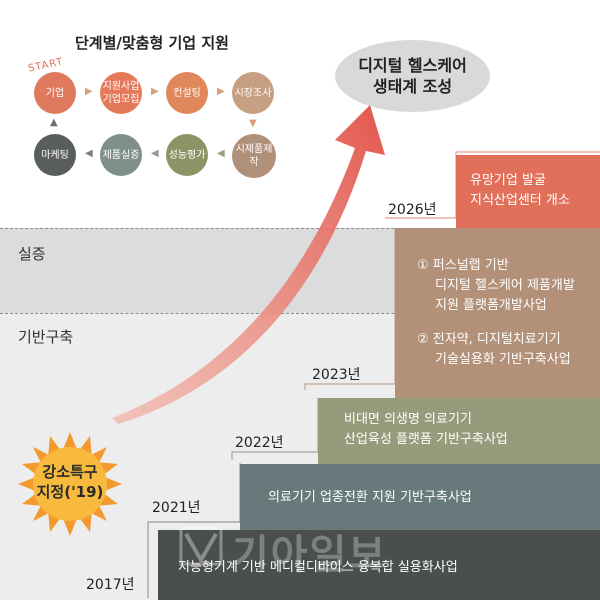 This screenshot has height=600, width=600. What do you see at coordinates (370, 497) in the screenshot?
I see `stage-2021-line: 의료기기 업종전환 지원 기반구축사업` at bounding box center [370, 497].